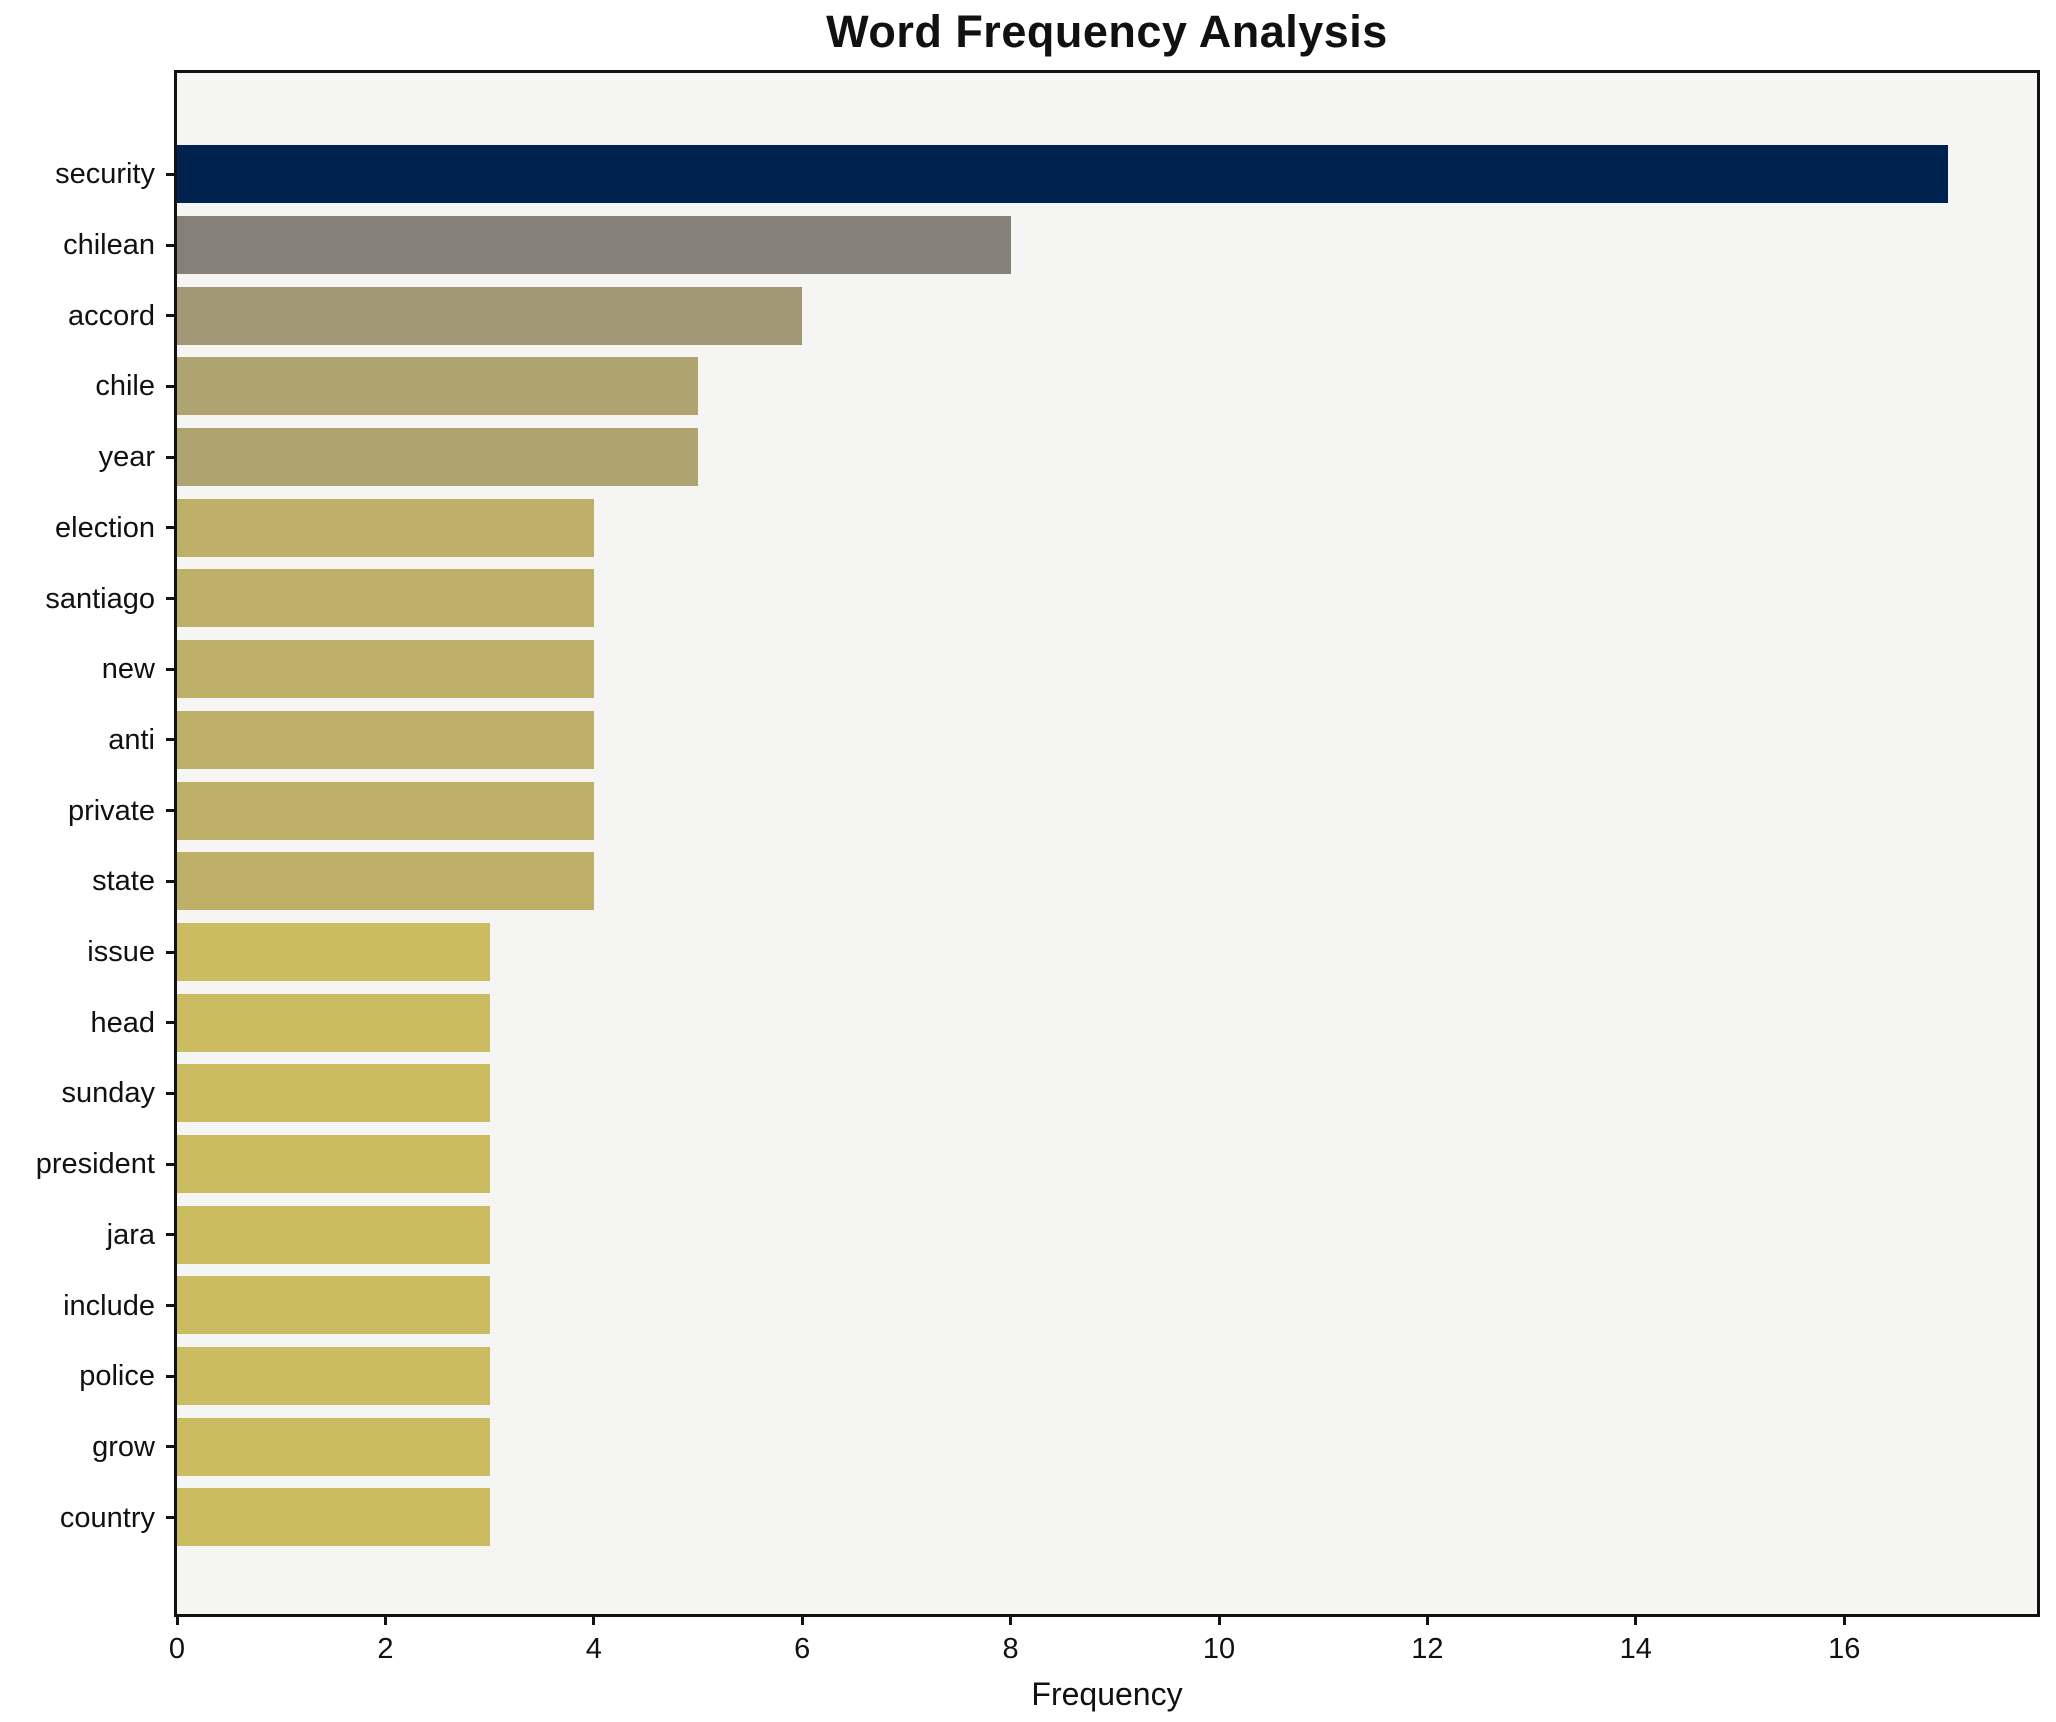 The height and width of the screenshot is (1722, 2056). What do you see at coordinates (1427, 1649) in the screenshot?
I see `x-tick-label-12: 12` at bounding box center [1427, 1649].